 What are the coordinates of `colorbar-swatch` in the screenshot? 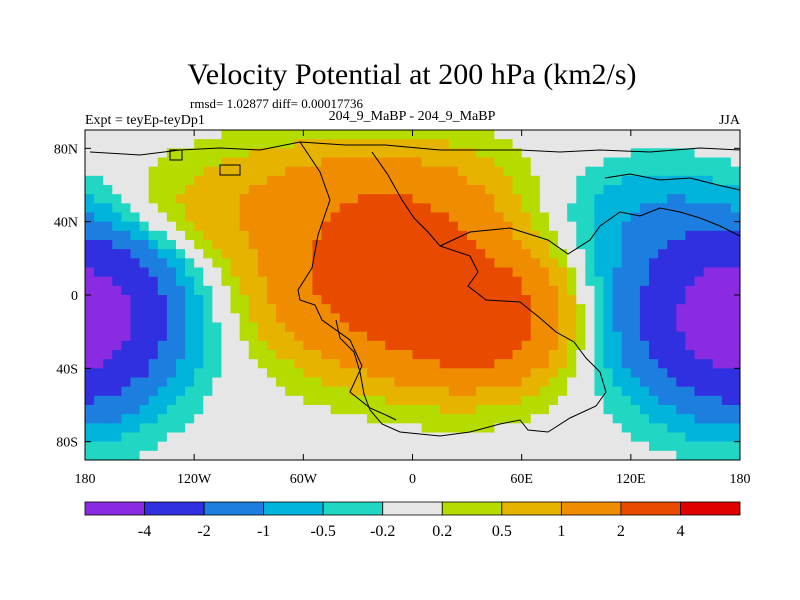 It's located at (710, 508).